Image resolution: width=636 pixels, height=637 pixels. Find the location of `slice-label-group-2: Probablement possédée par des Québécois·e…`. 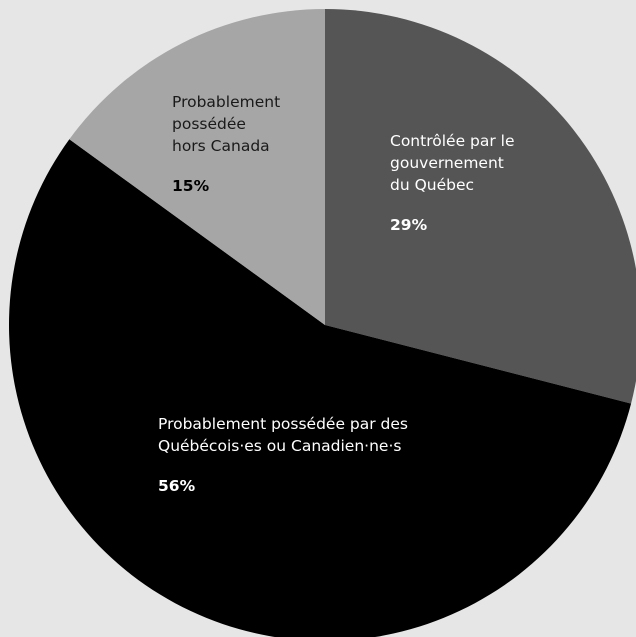

slice-label-group-2: Probablement possédée par des Québécois·e… is located at coordinates (283, 455).